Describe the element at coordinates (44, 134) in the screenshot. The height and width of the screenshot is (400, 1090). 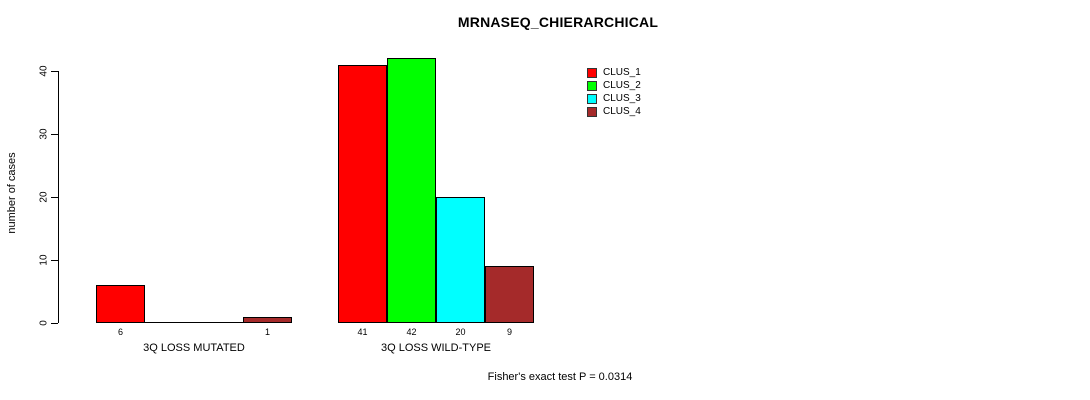
I see `y-axis-tick-label: 30` at that location.